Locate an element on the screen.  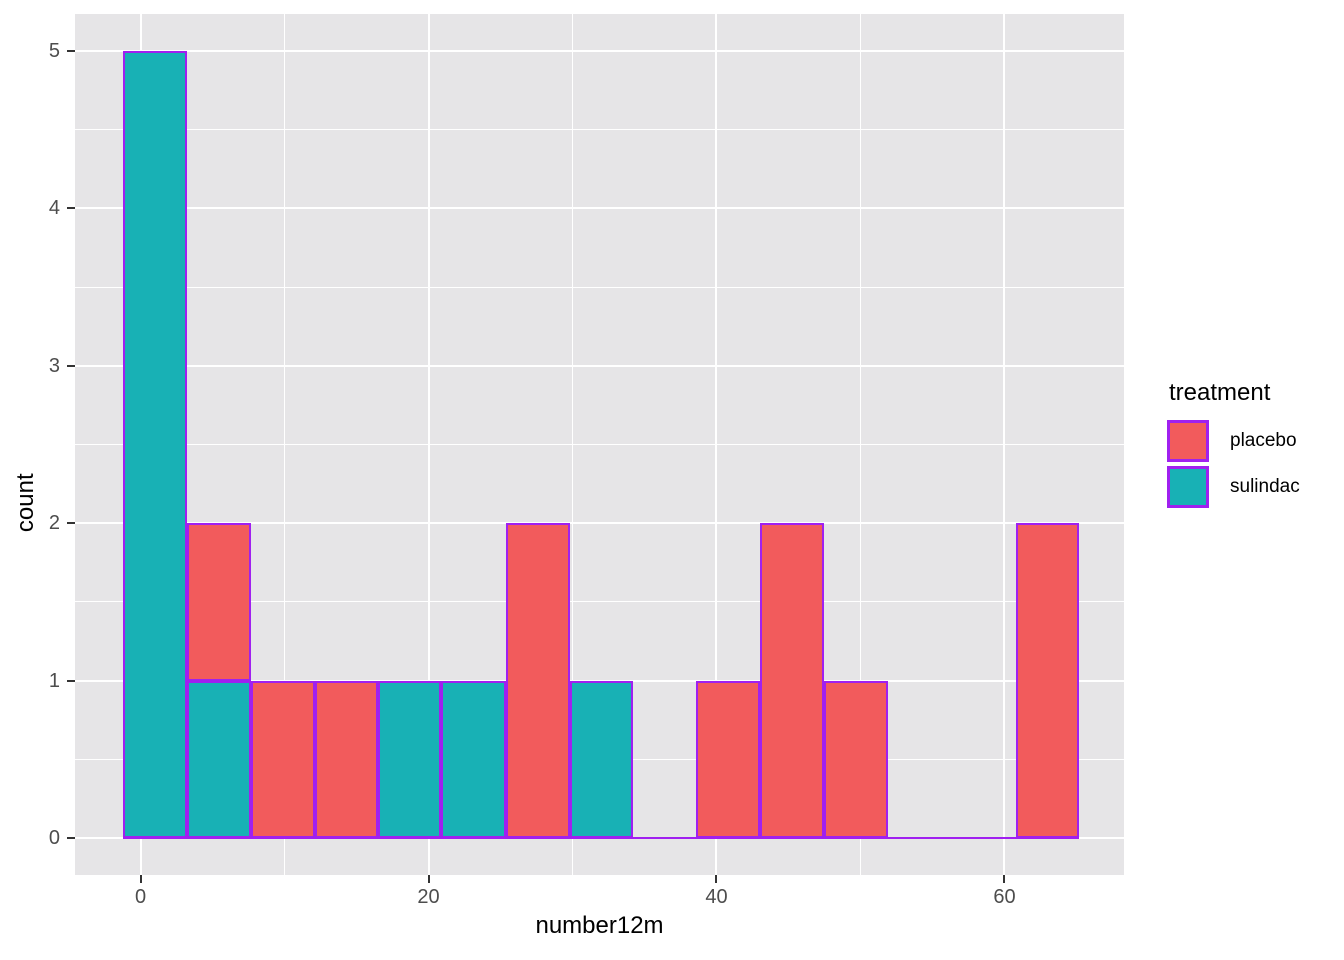
legend-title: treatment is located at coordinates (1220, 392).